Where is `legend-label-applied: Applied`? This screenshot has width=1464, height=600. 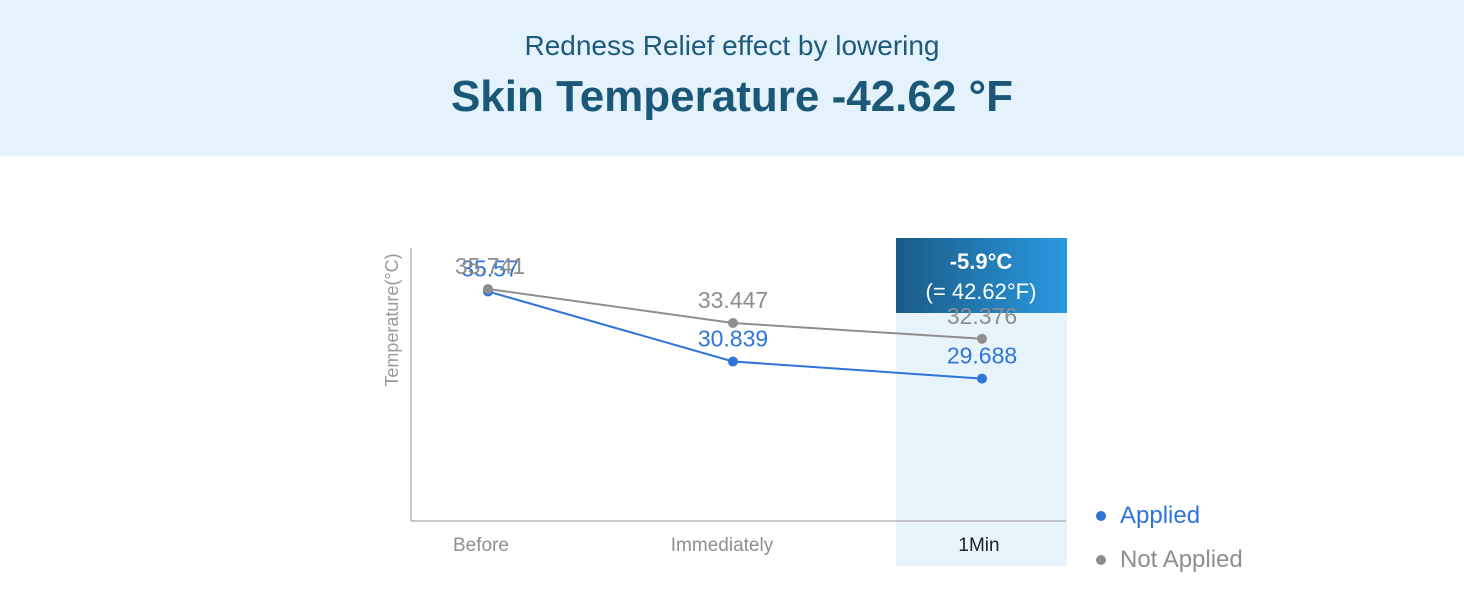
legend-label-applied: Applied is located at coordinates (1160, 515).